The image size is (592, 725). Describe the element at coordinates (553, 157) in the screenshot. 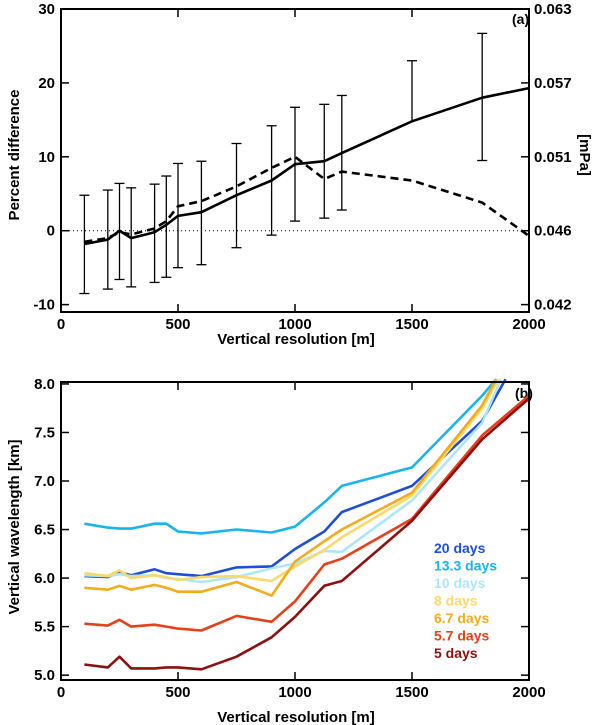

I see `y-right-tick-label: 0.051` at that location.